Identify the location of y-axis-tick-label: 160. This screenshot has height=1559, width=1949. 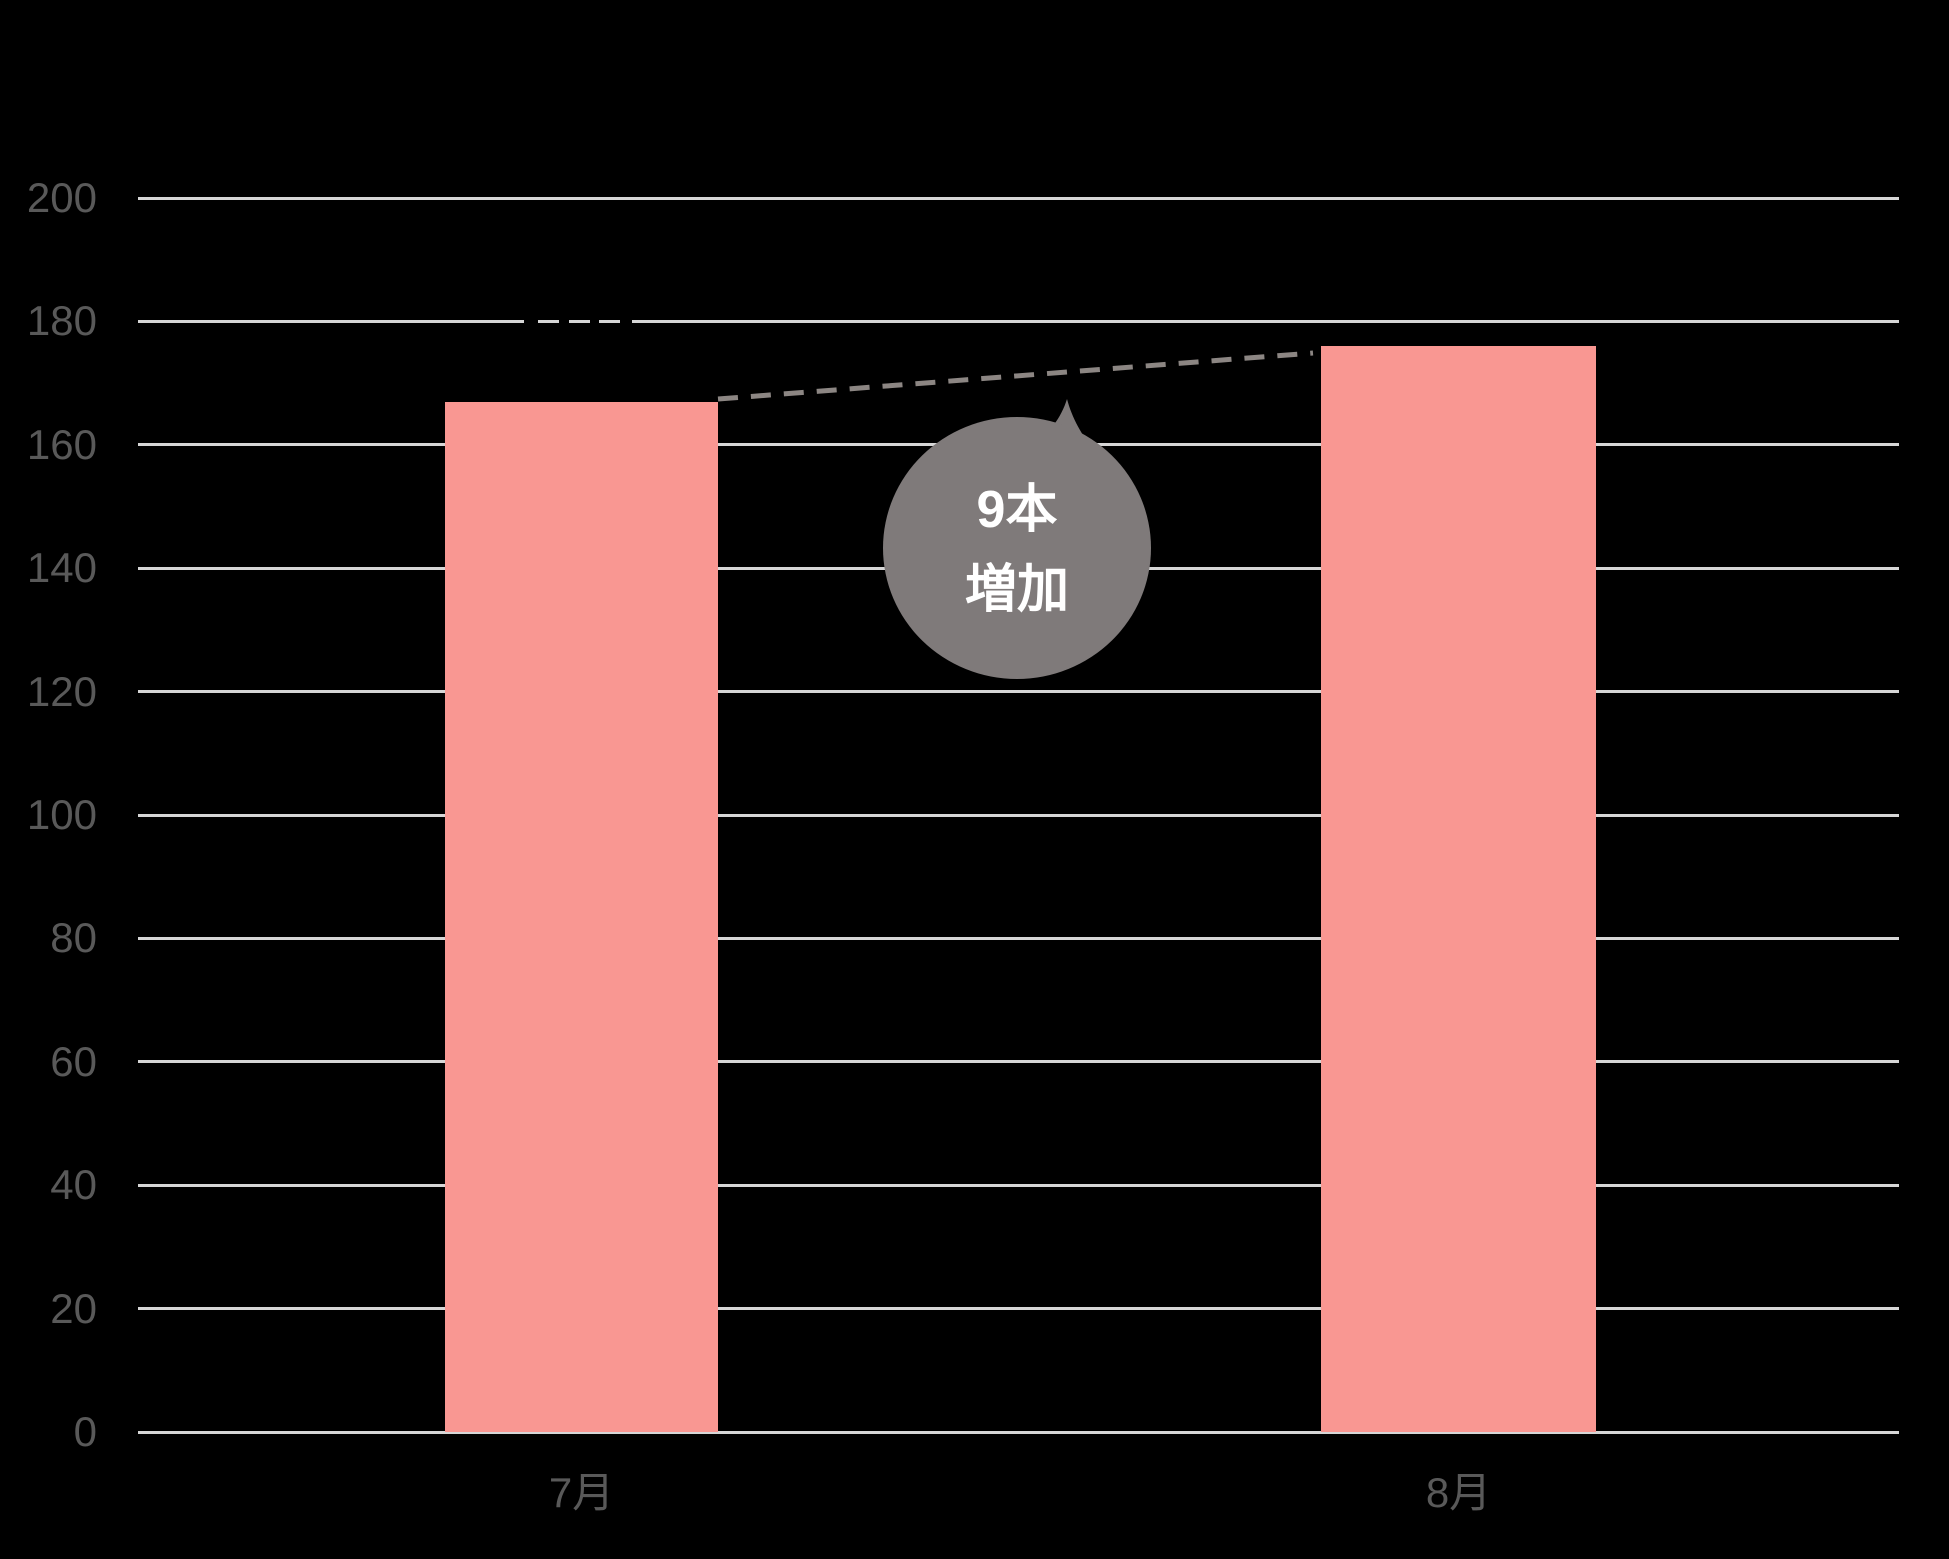
(61, 444).